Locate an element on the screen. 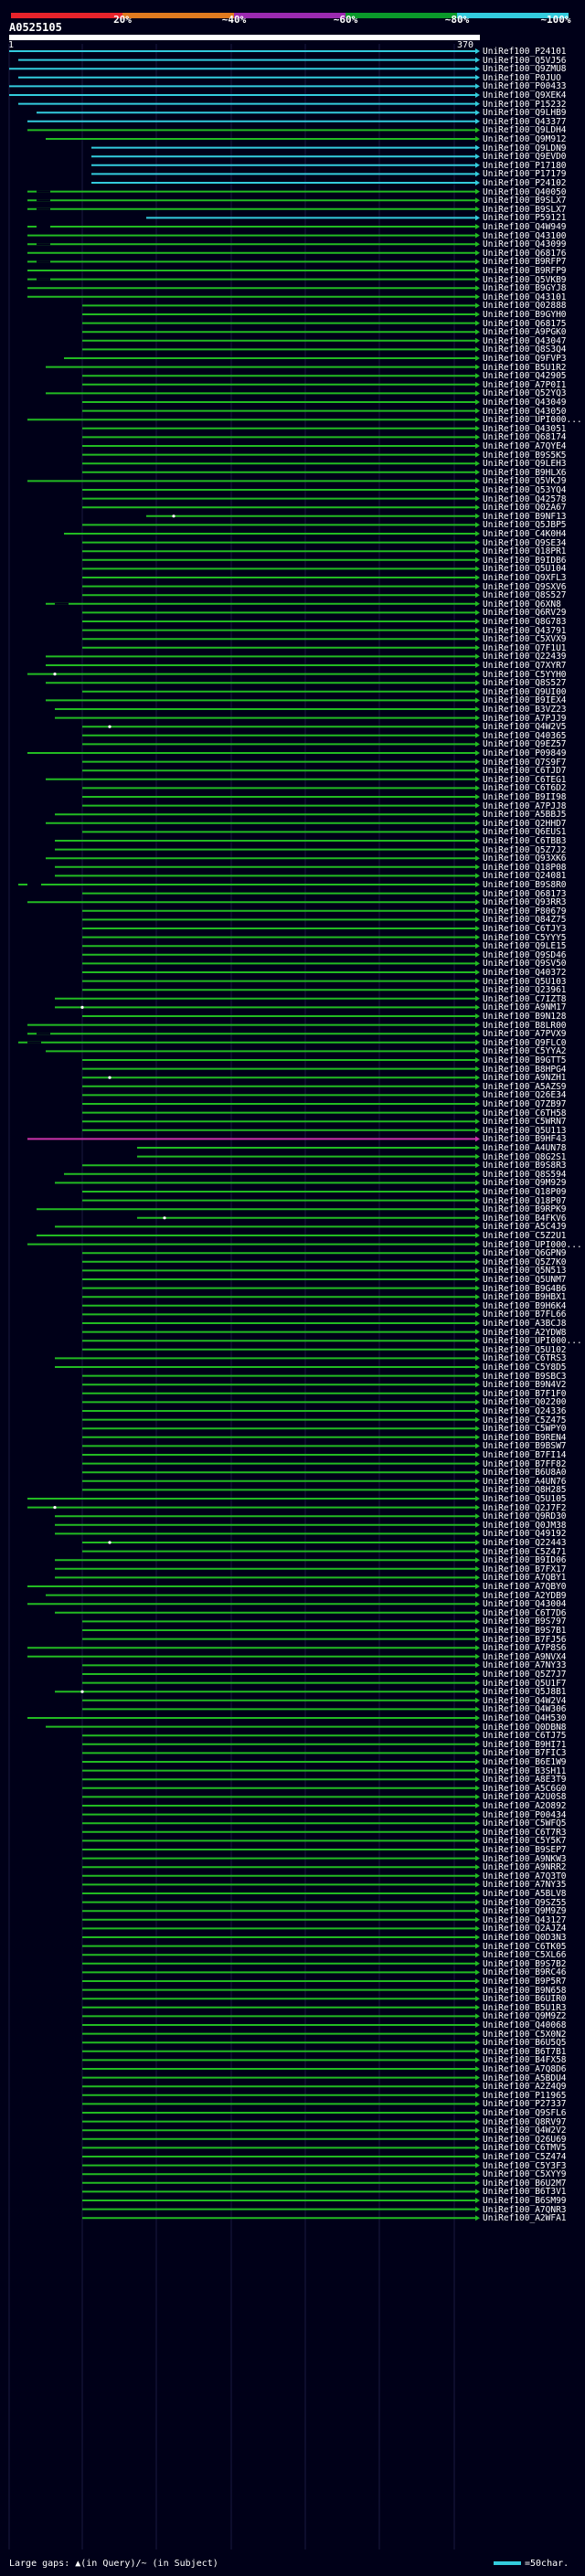  hit-link: UniRef100_A4UN76 is located at coordinates (525, 1481).